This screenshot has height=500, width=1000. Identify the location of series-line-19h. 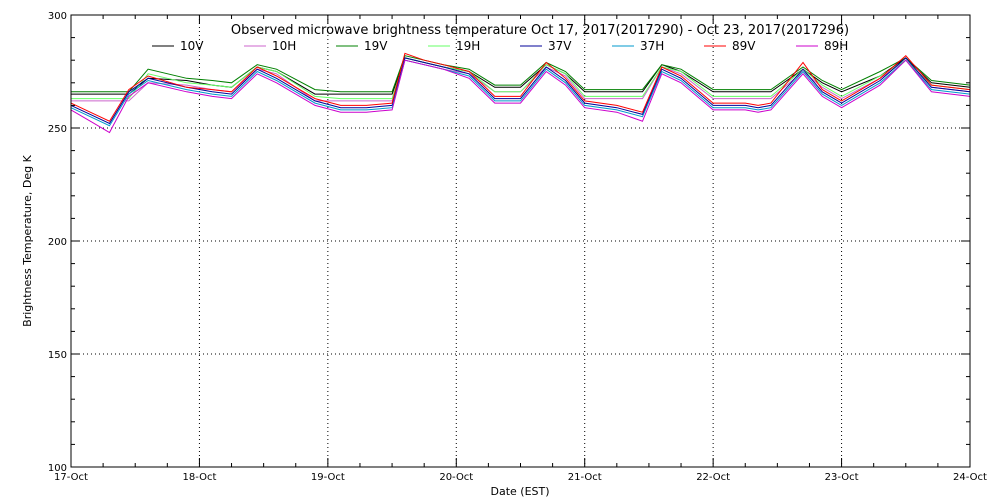
(521, 78).